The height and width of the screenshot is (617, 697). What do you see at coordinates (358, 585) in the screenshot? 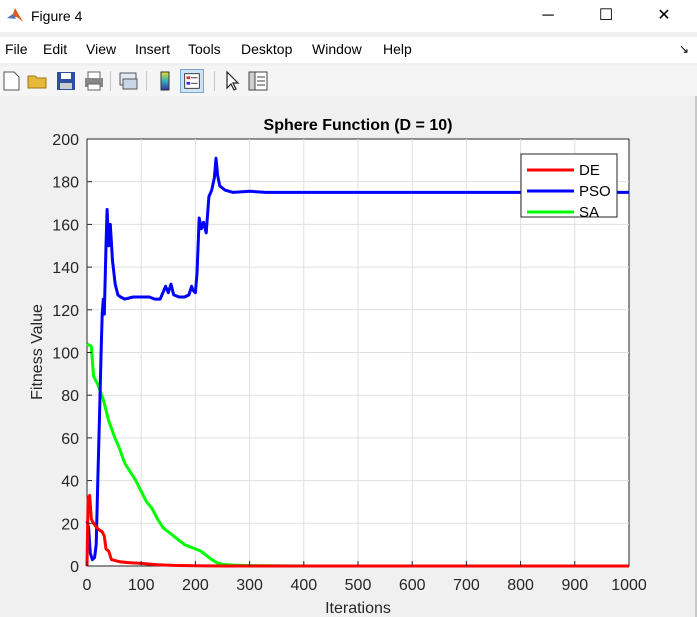
I see `x-tick-label: 500` at bounding box center [358, 585].